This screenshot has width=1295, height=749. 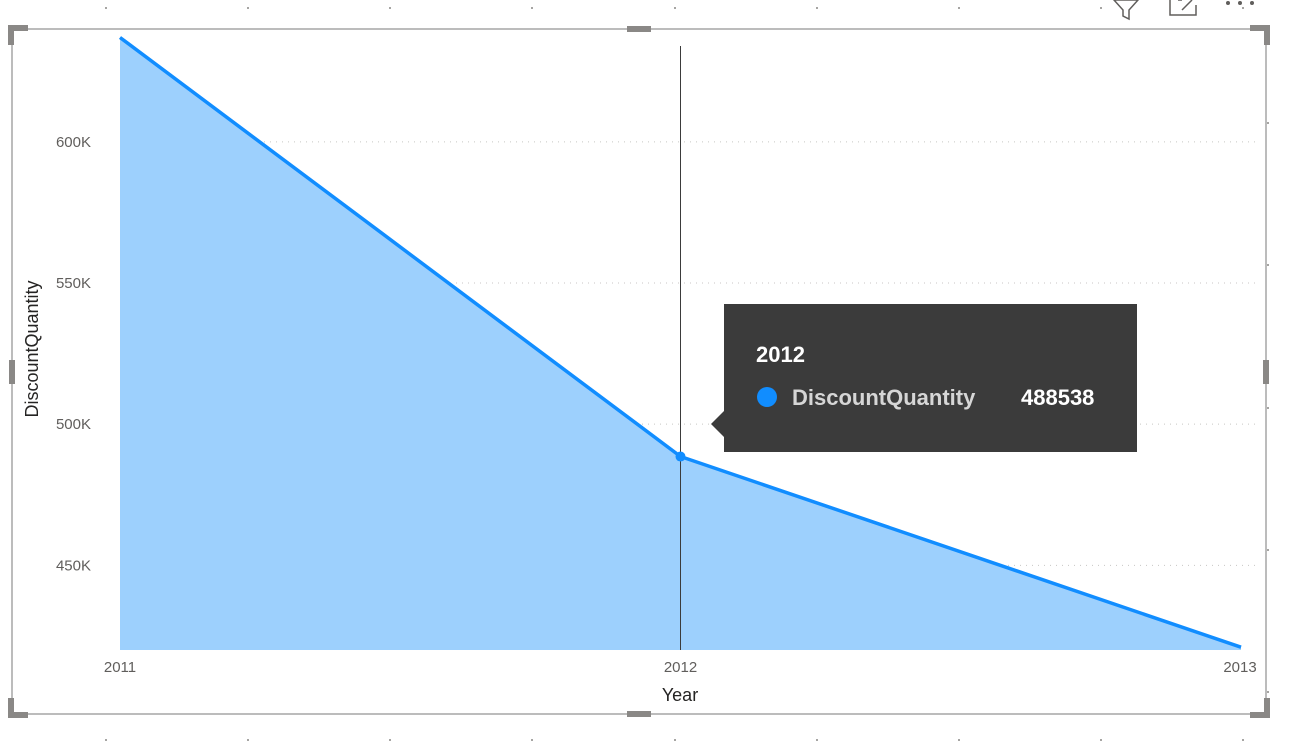 I want to click on resize-handle-bottom, so click(x=639, y=714).